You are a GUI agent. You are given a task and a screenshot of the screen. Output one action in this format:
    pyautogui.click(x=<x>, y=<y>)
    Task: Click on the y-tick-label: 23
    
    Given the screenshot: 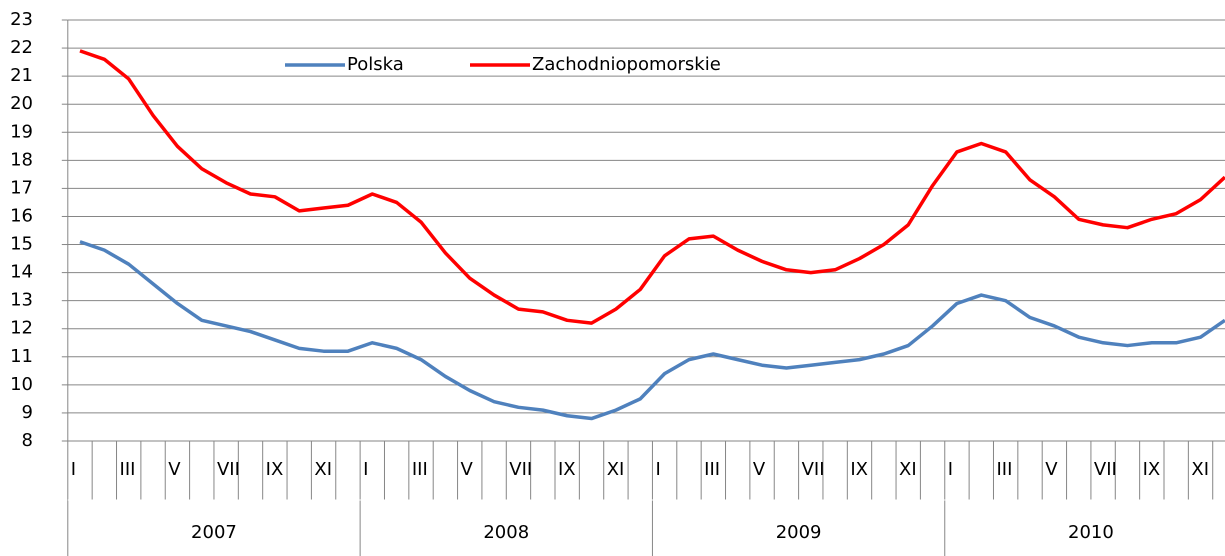 What is the action you would take?
    pyautogui.click(x=21, y=19)
    